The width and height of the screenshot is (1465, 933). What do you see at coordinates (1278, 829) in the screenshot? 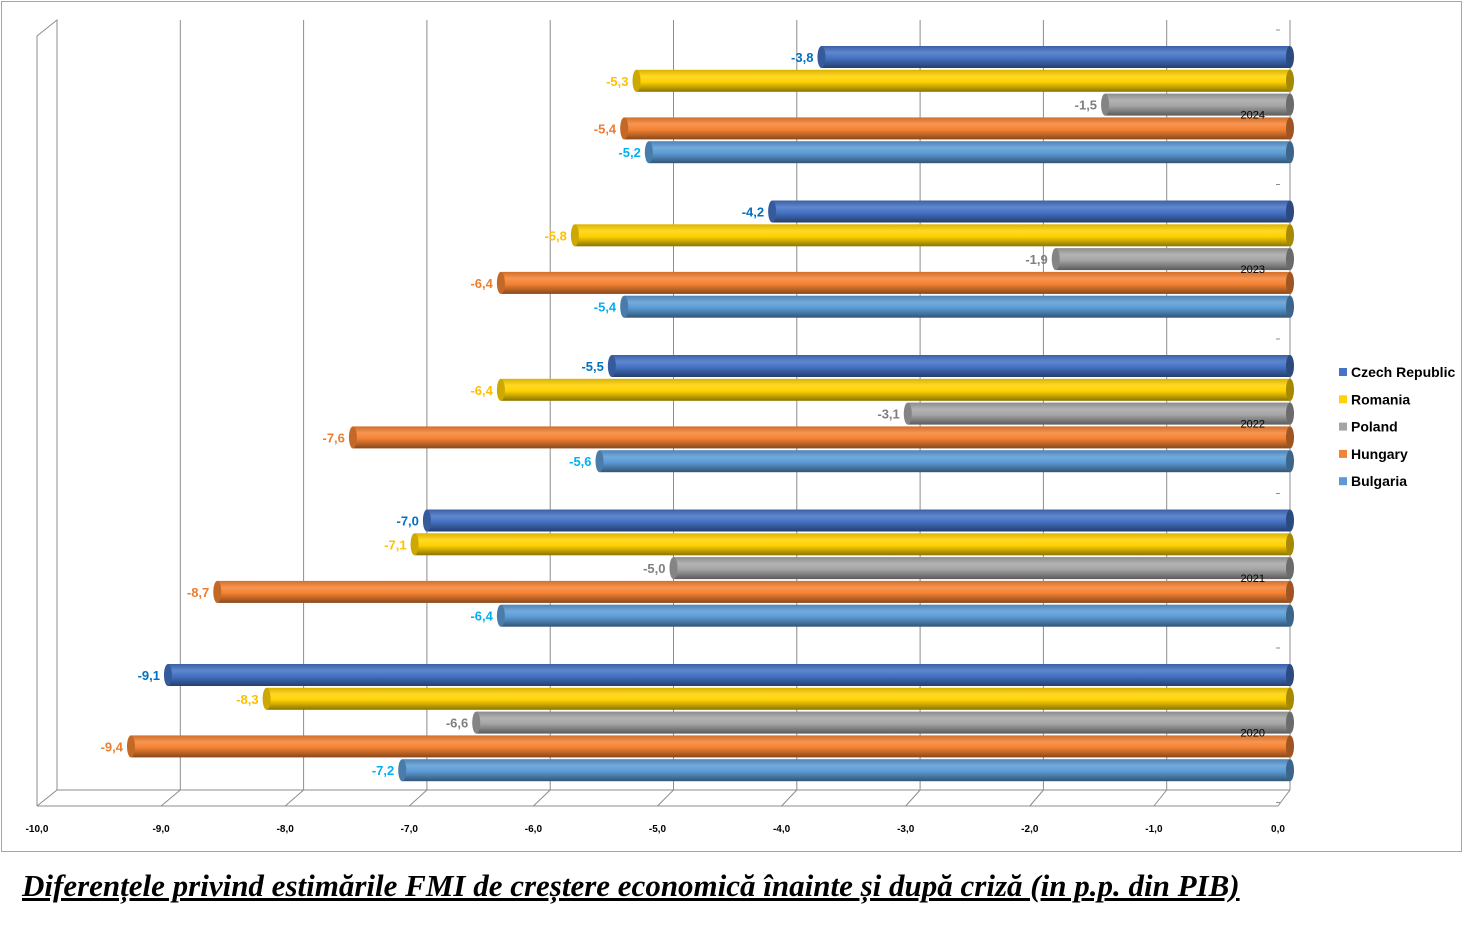
I see `x-tick-label: 0,0` at bounding box center [1278, 829].